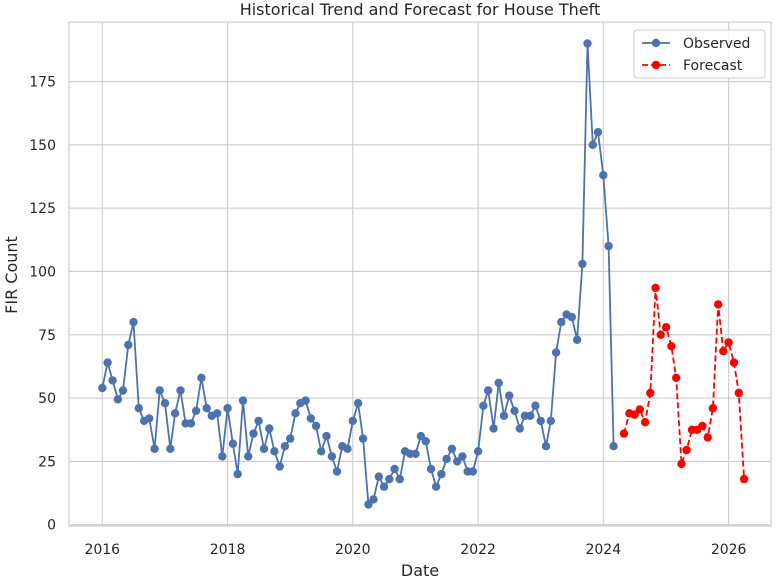  I want to click on legend: Observed Forecast, so click(699, 54).